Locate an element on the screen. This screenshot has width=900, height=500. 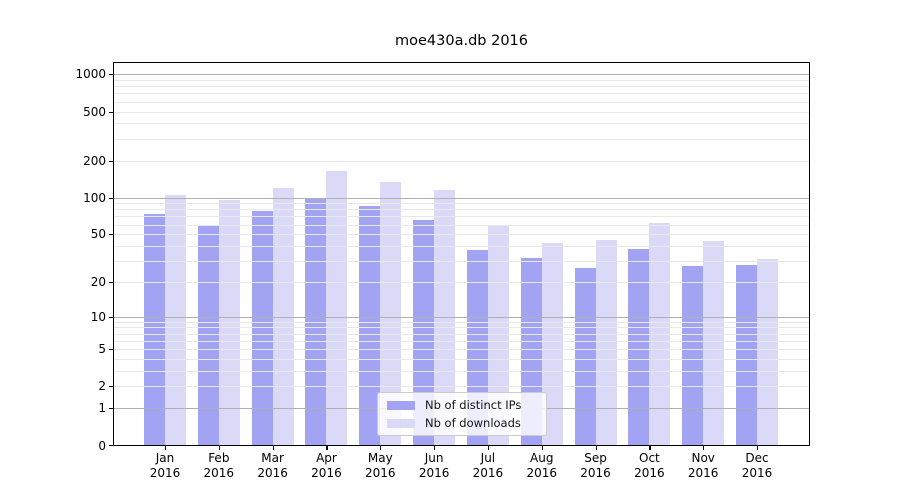
bar-downloads-nov is located at coordinates (714, 343).